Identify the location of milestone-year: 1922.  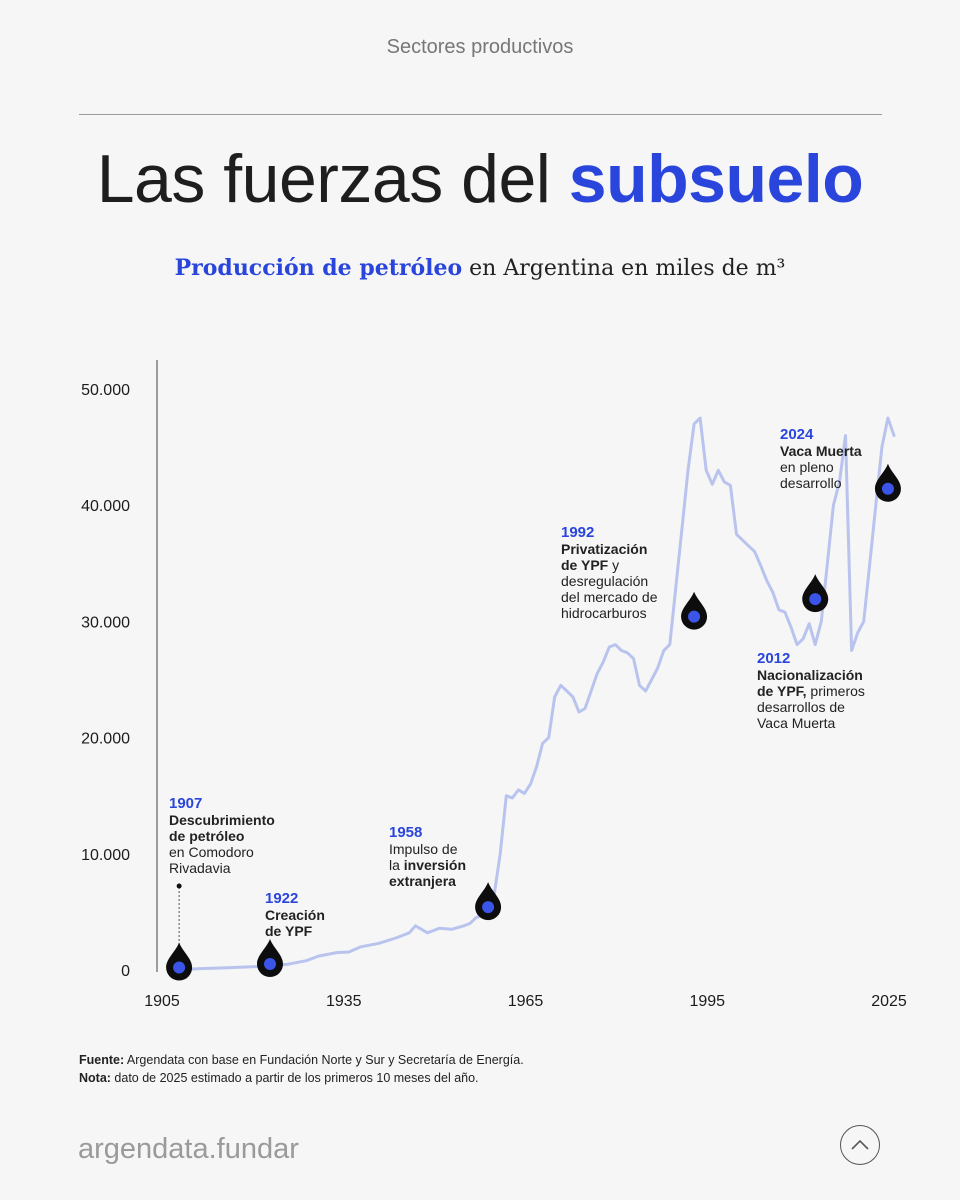
(282, 898).